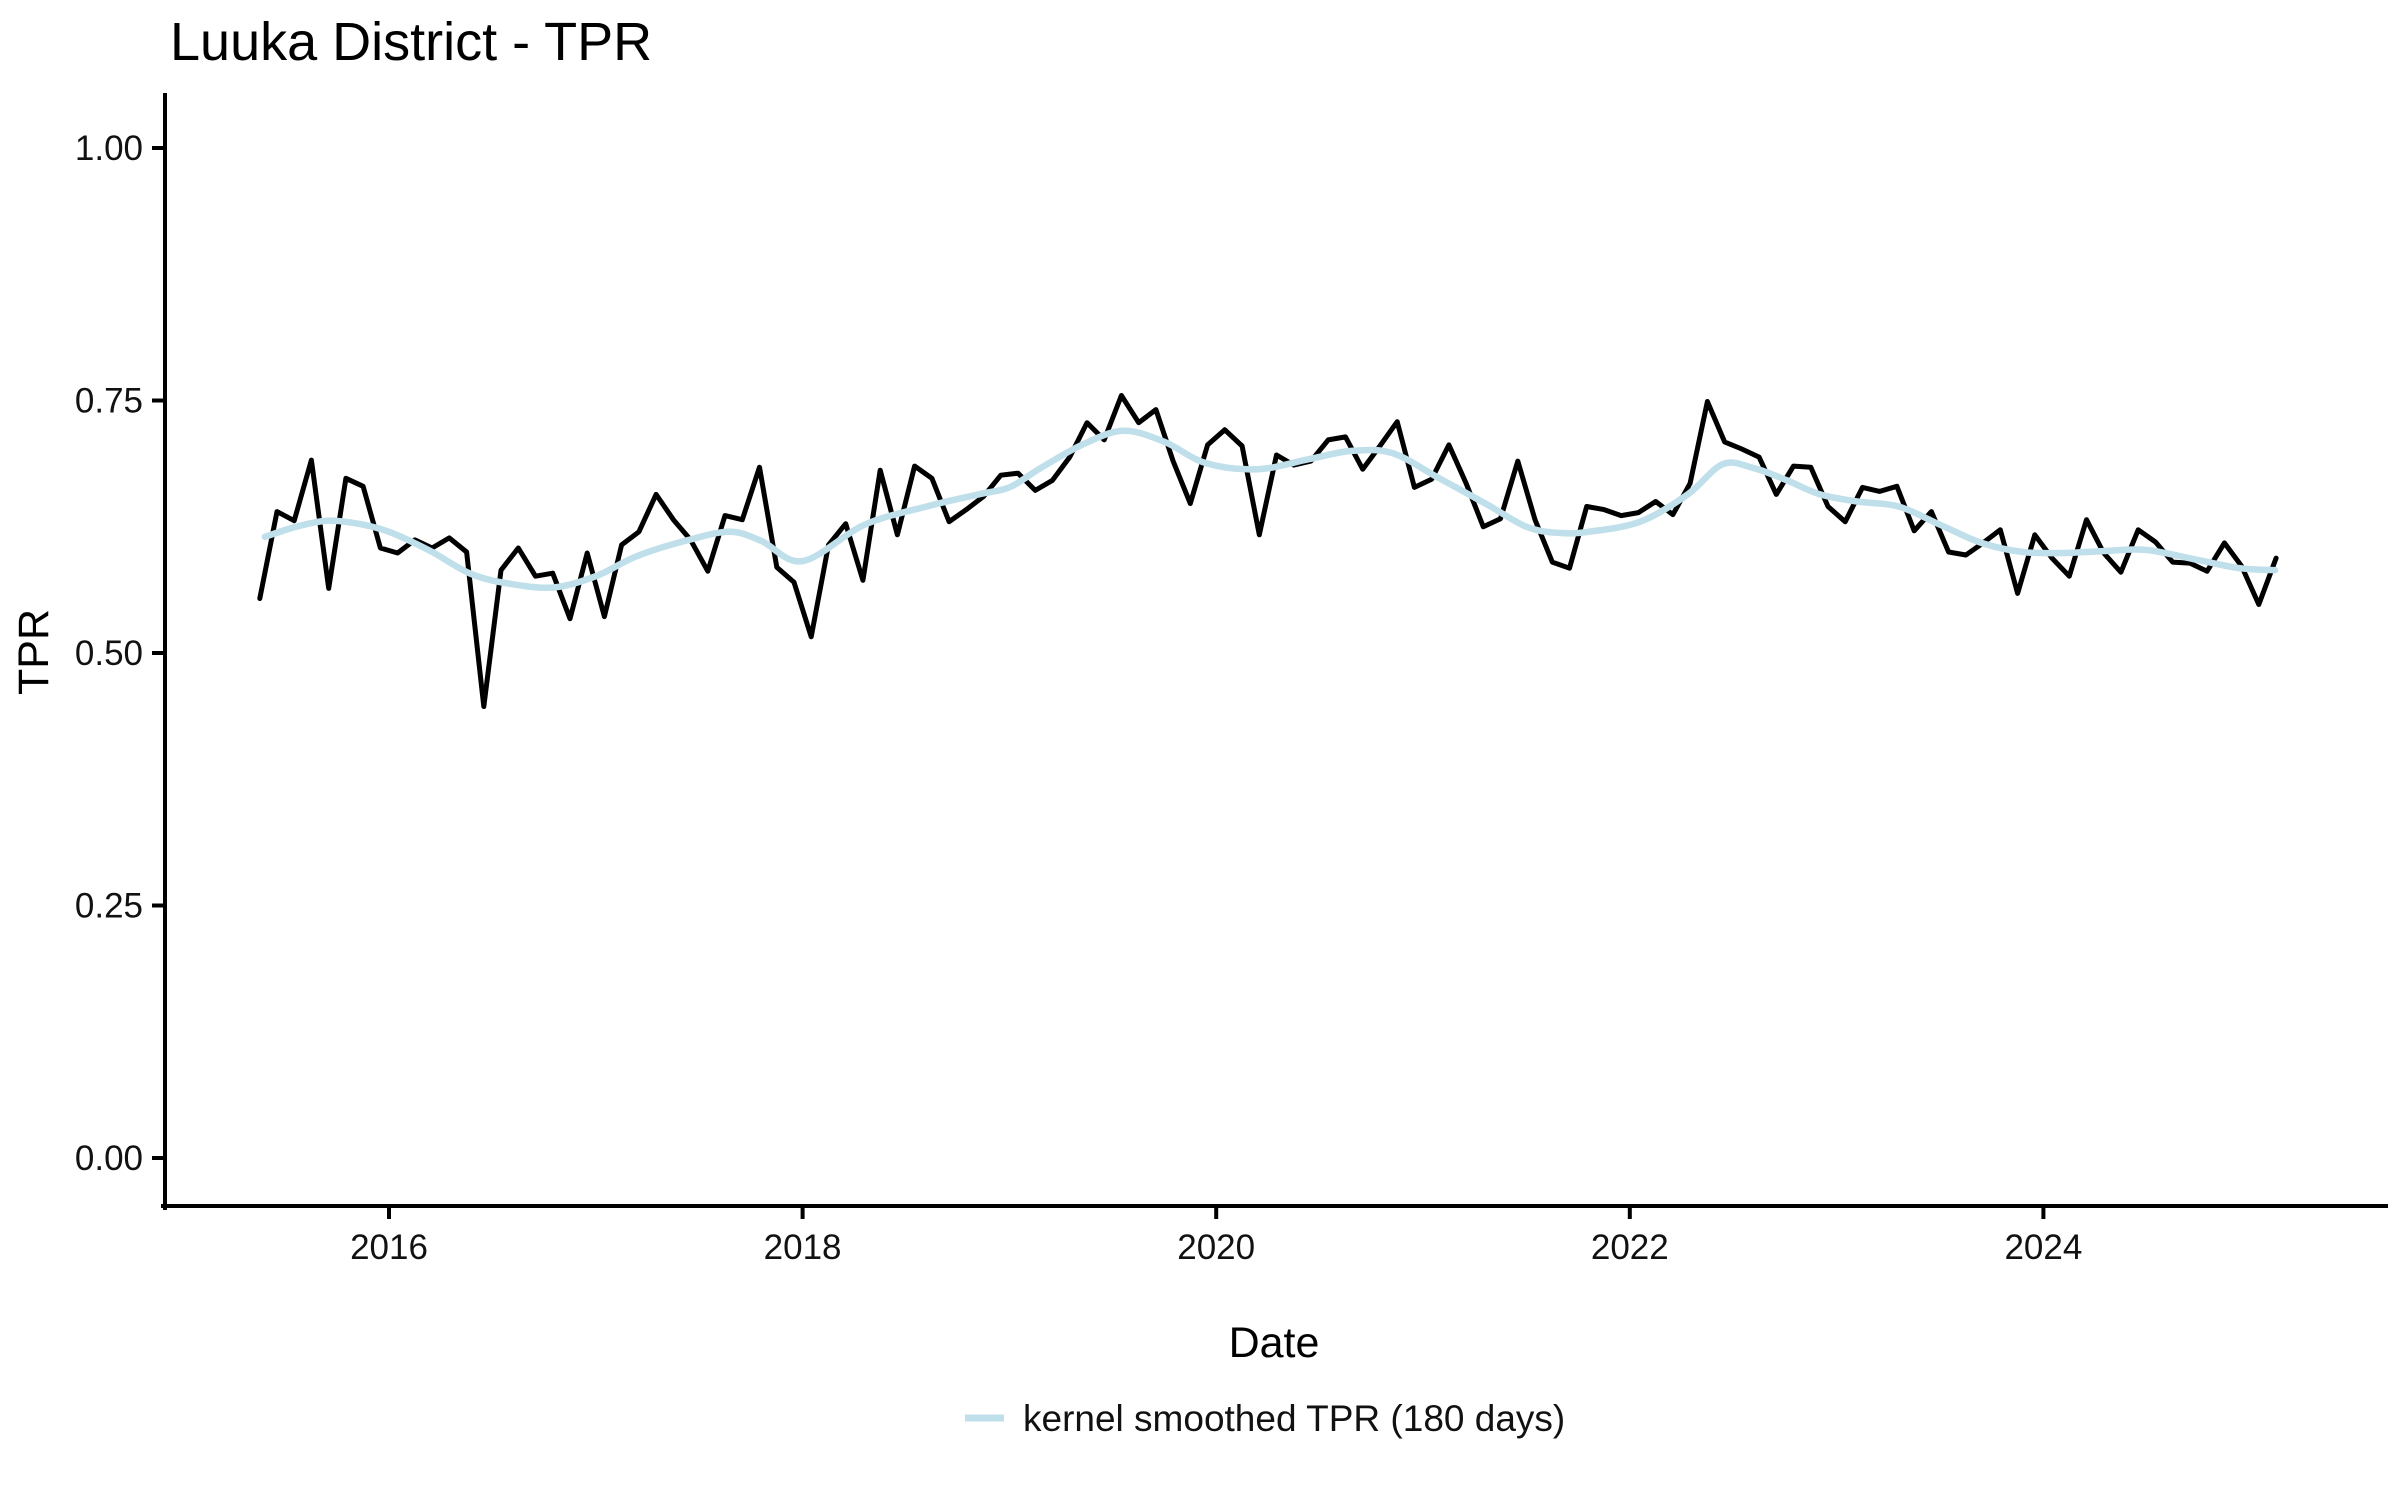 The height and width of the screenshot is (1500, 2400). I want to click on y-tick-label: 0.00, so click(109, 1158).